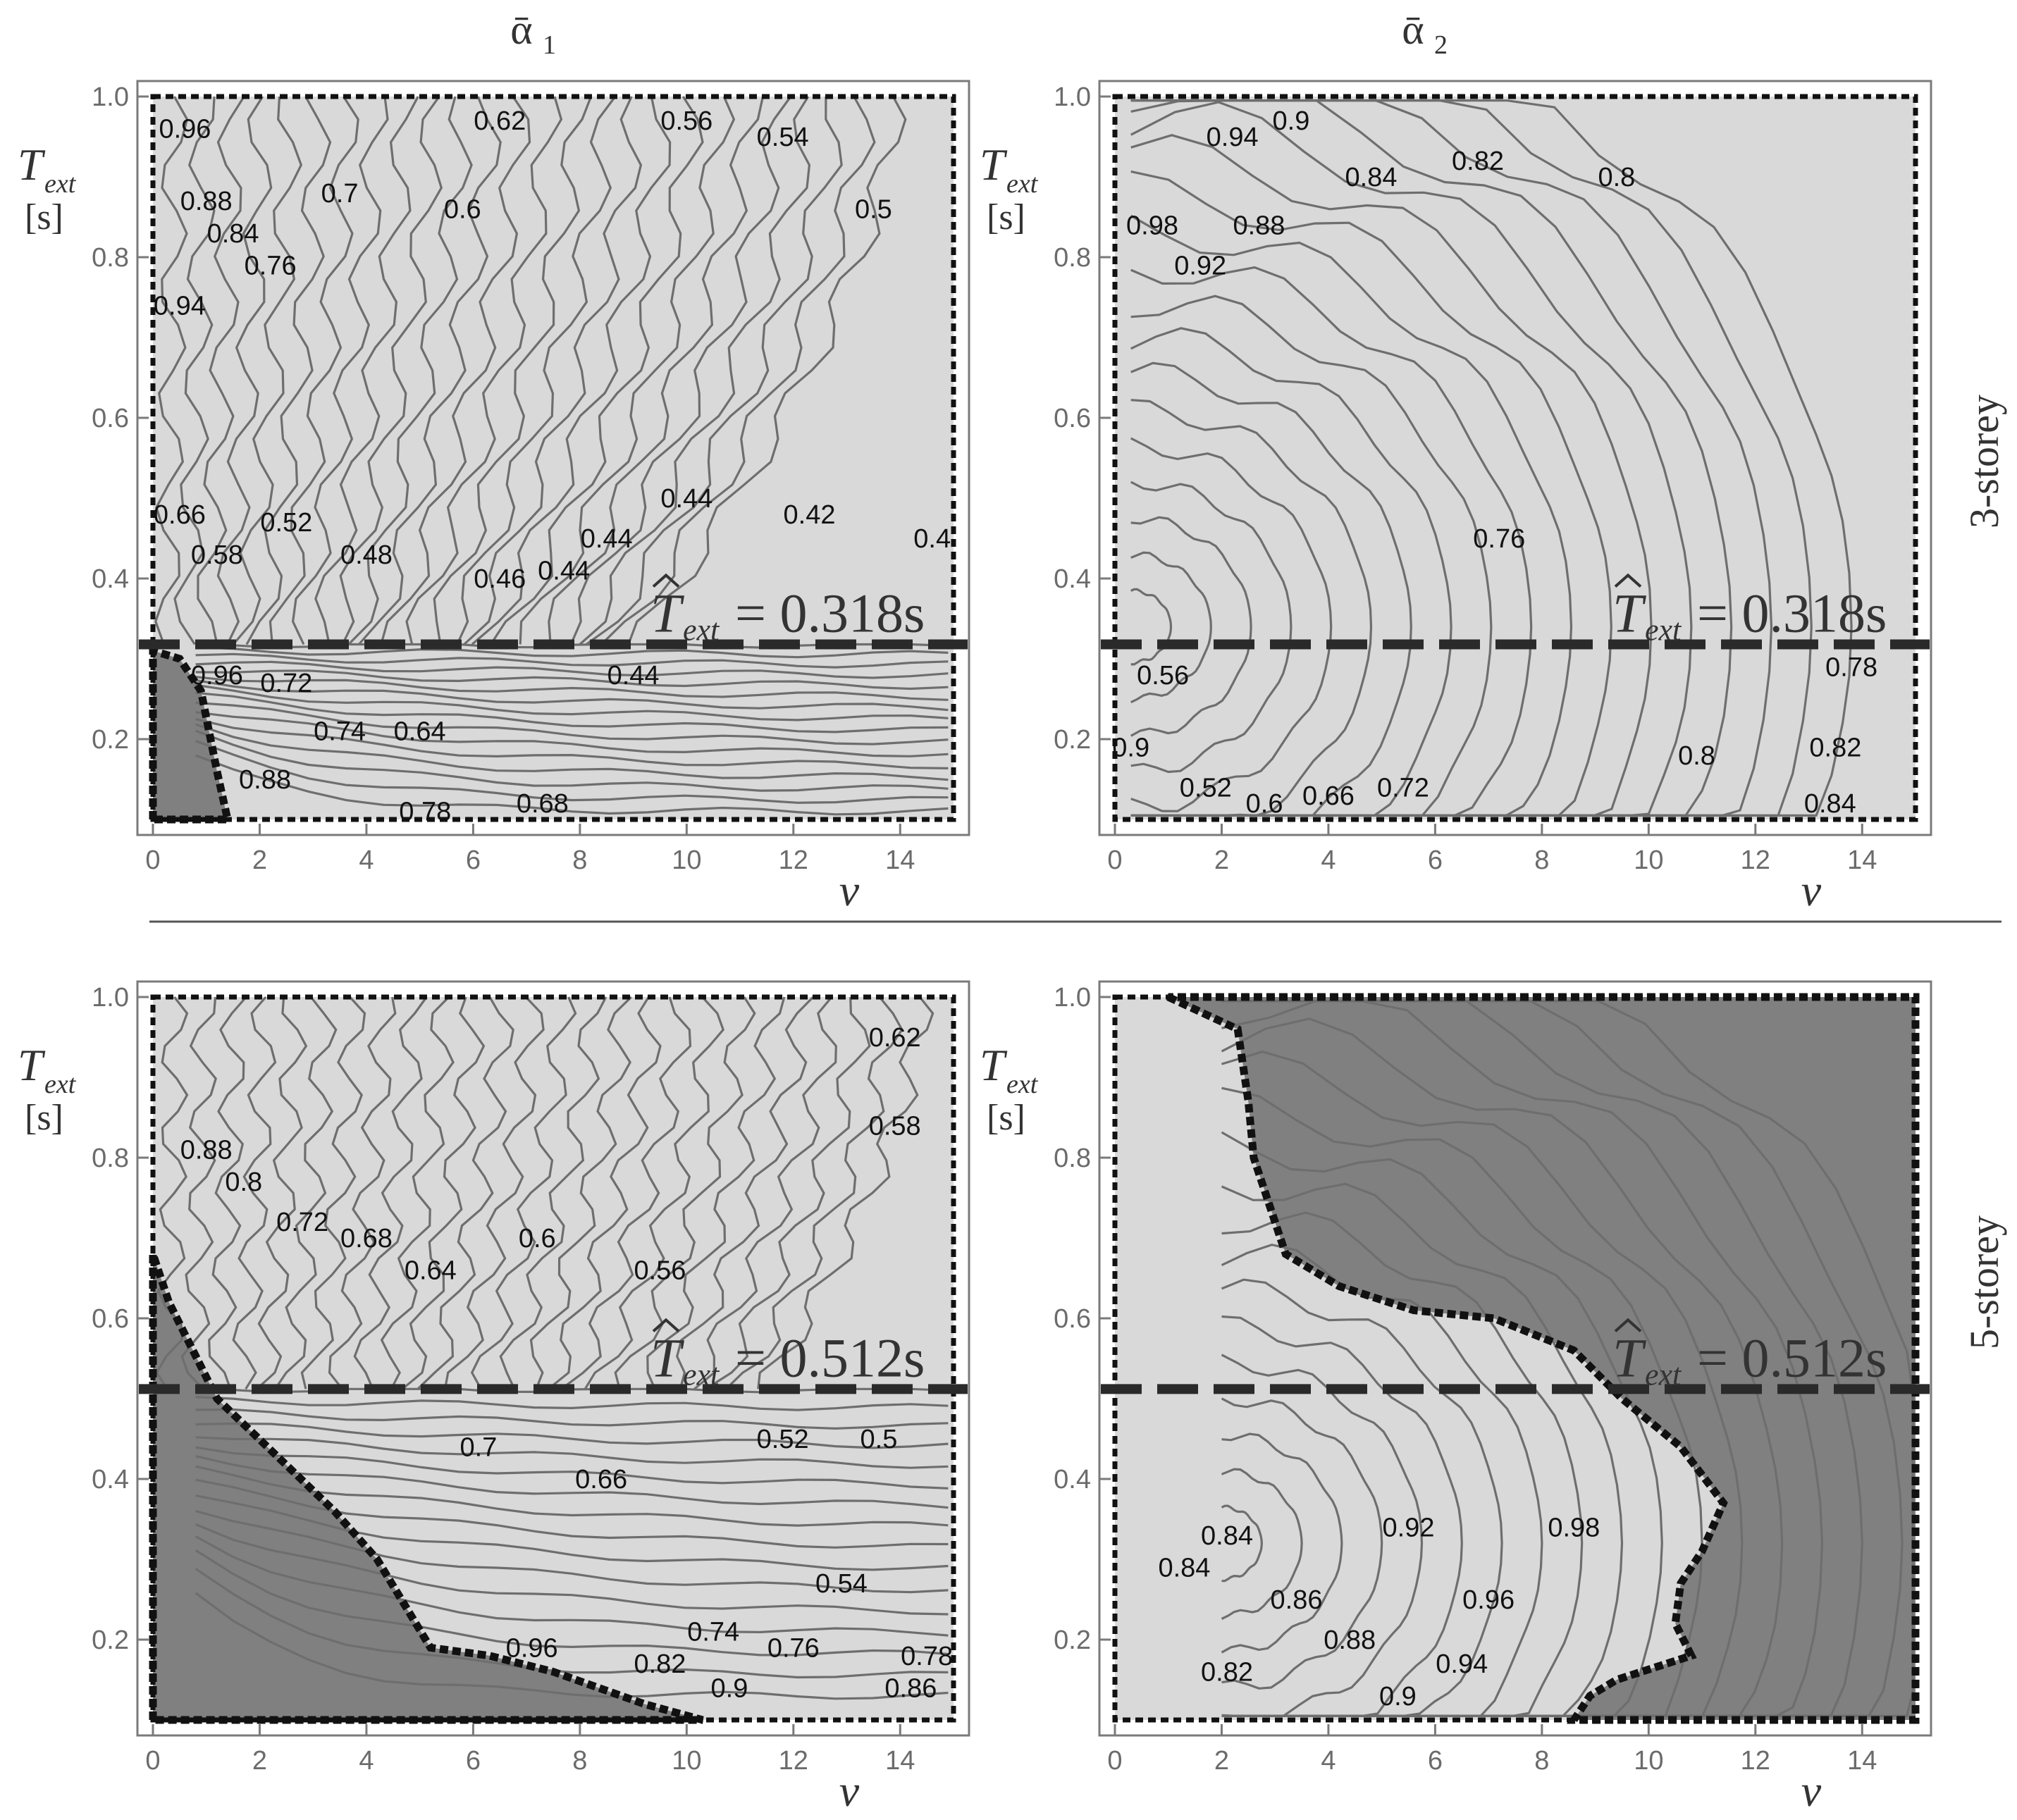 The height and width of the screenshot is (1820, 2017). I want to click on threshold-label-value: = 0.512s, so click(1792, 1357).